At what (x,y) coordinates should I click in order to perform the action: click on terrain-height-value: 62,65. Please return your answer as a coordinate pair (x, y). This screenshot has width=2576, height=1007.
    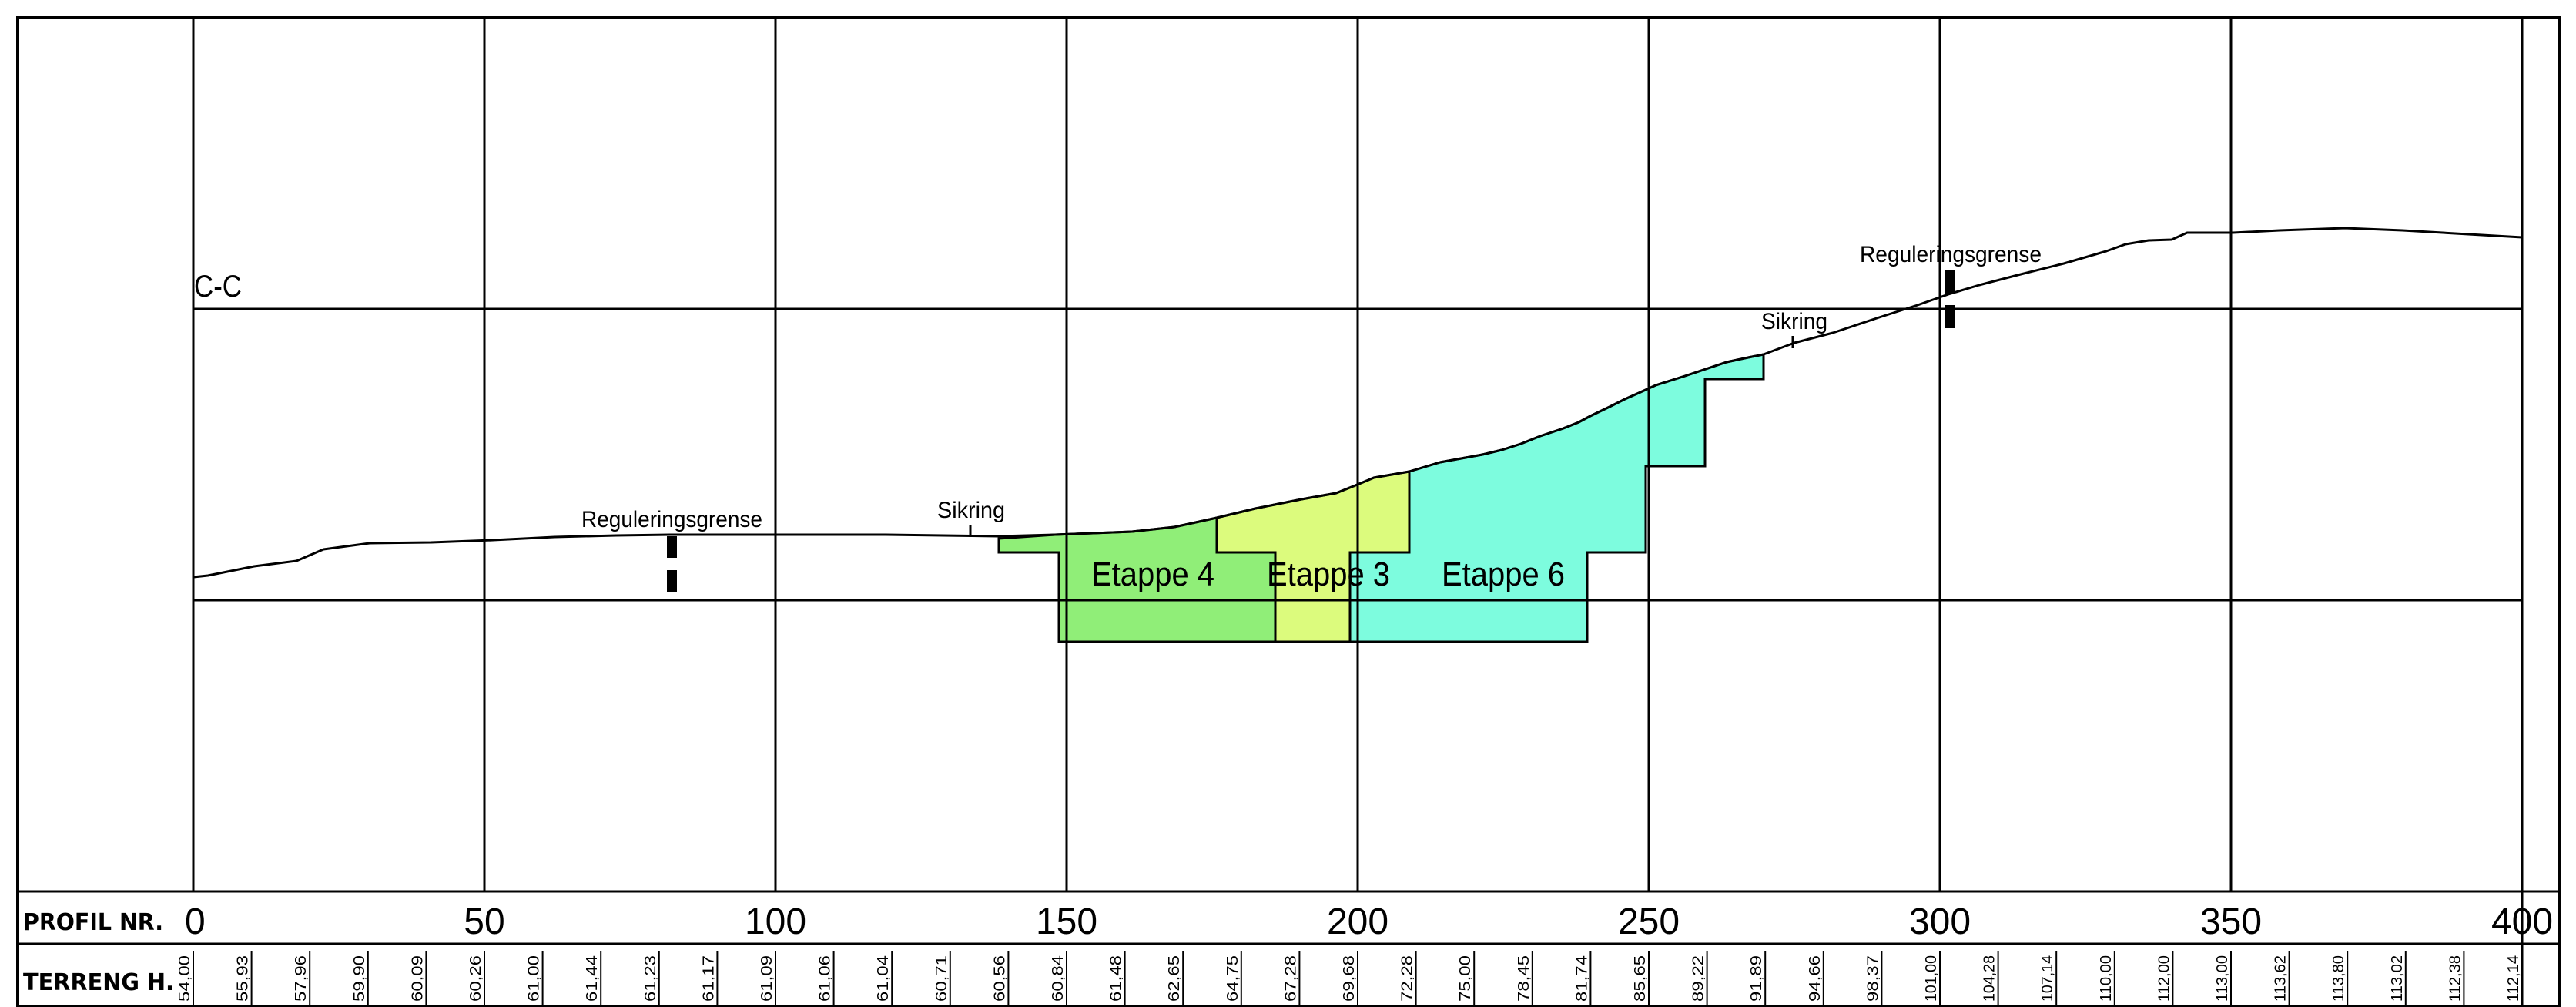
    Looking at the image, I should click on (1174, 978).